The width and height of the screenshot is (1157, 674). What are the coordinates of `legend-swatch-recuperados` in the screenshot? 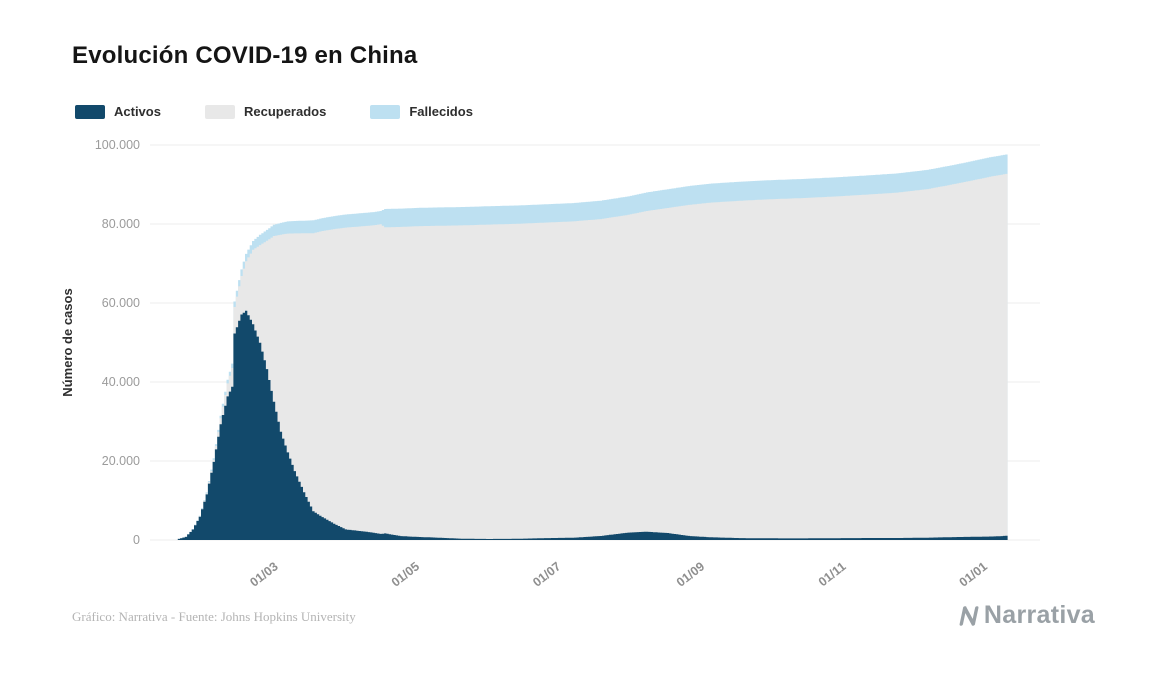 It's located at (219, 111).